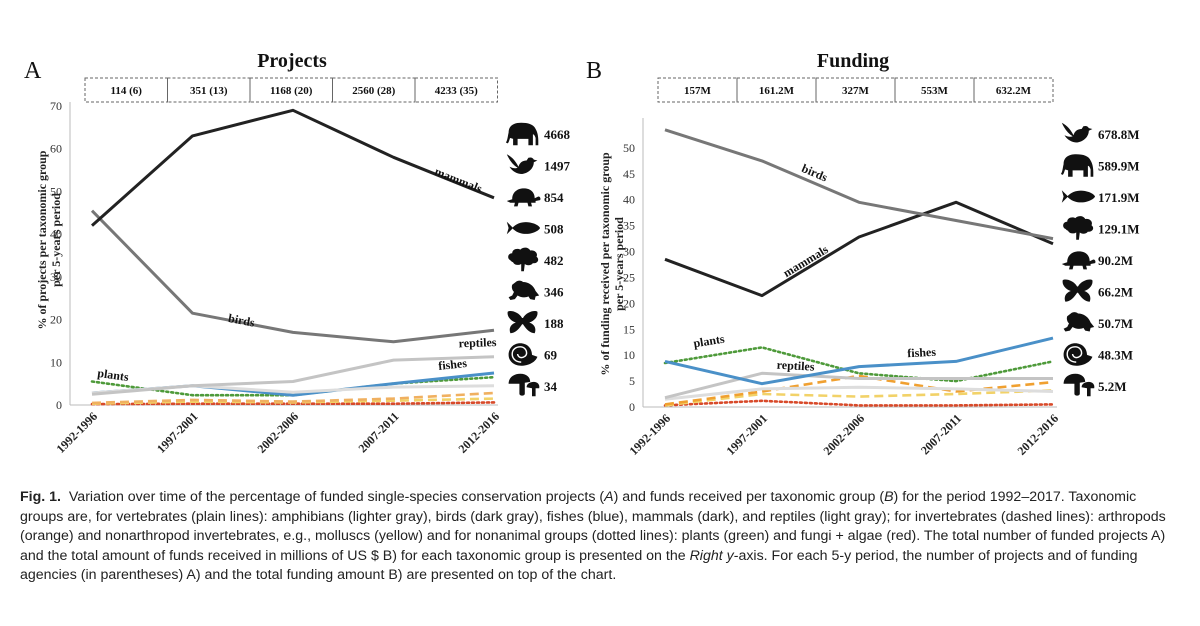  Describe the element at coordinates (1078, 228) in the screenshot. I see `tree-icon` at that location.